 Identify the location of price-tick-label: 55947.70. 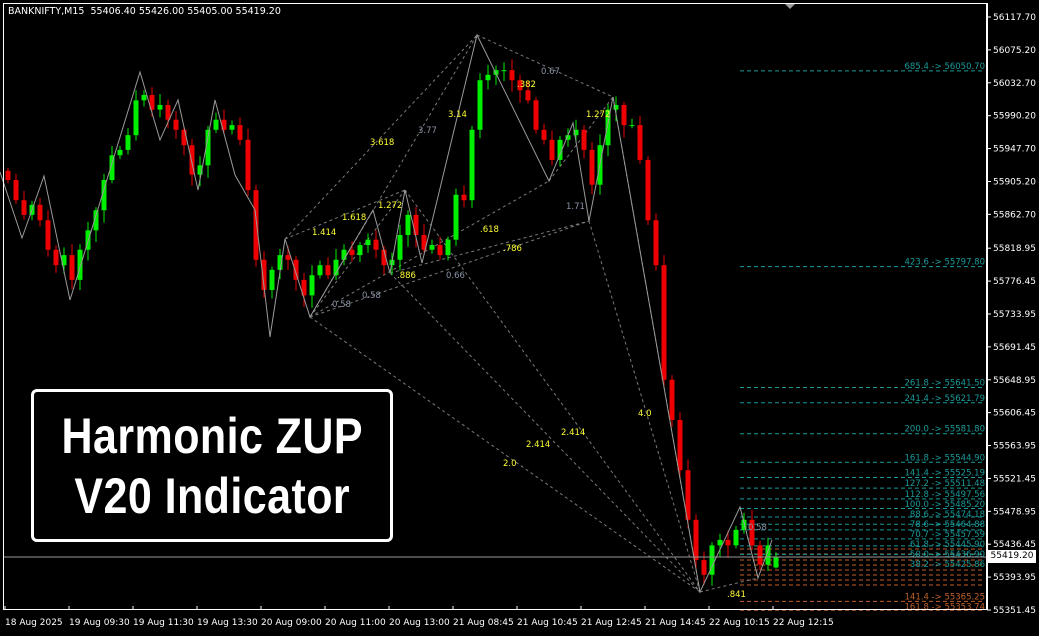
(1014, 150).